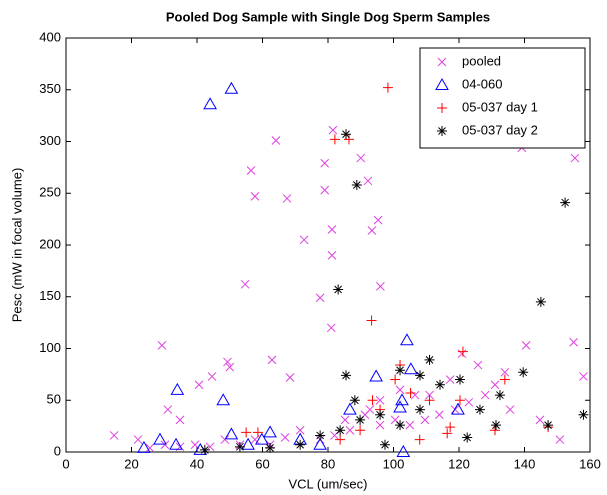 This screenshot has width=607, height=495. Describe the element at coordinates (131, 463) in the screenshot. I see `x-tick-label: 20` at that location.